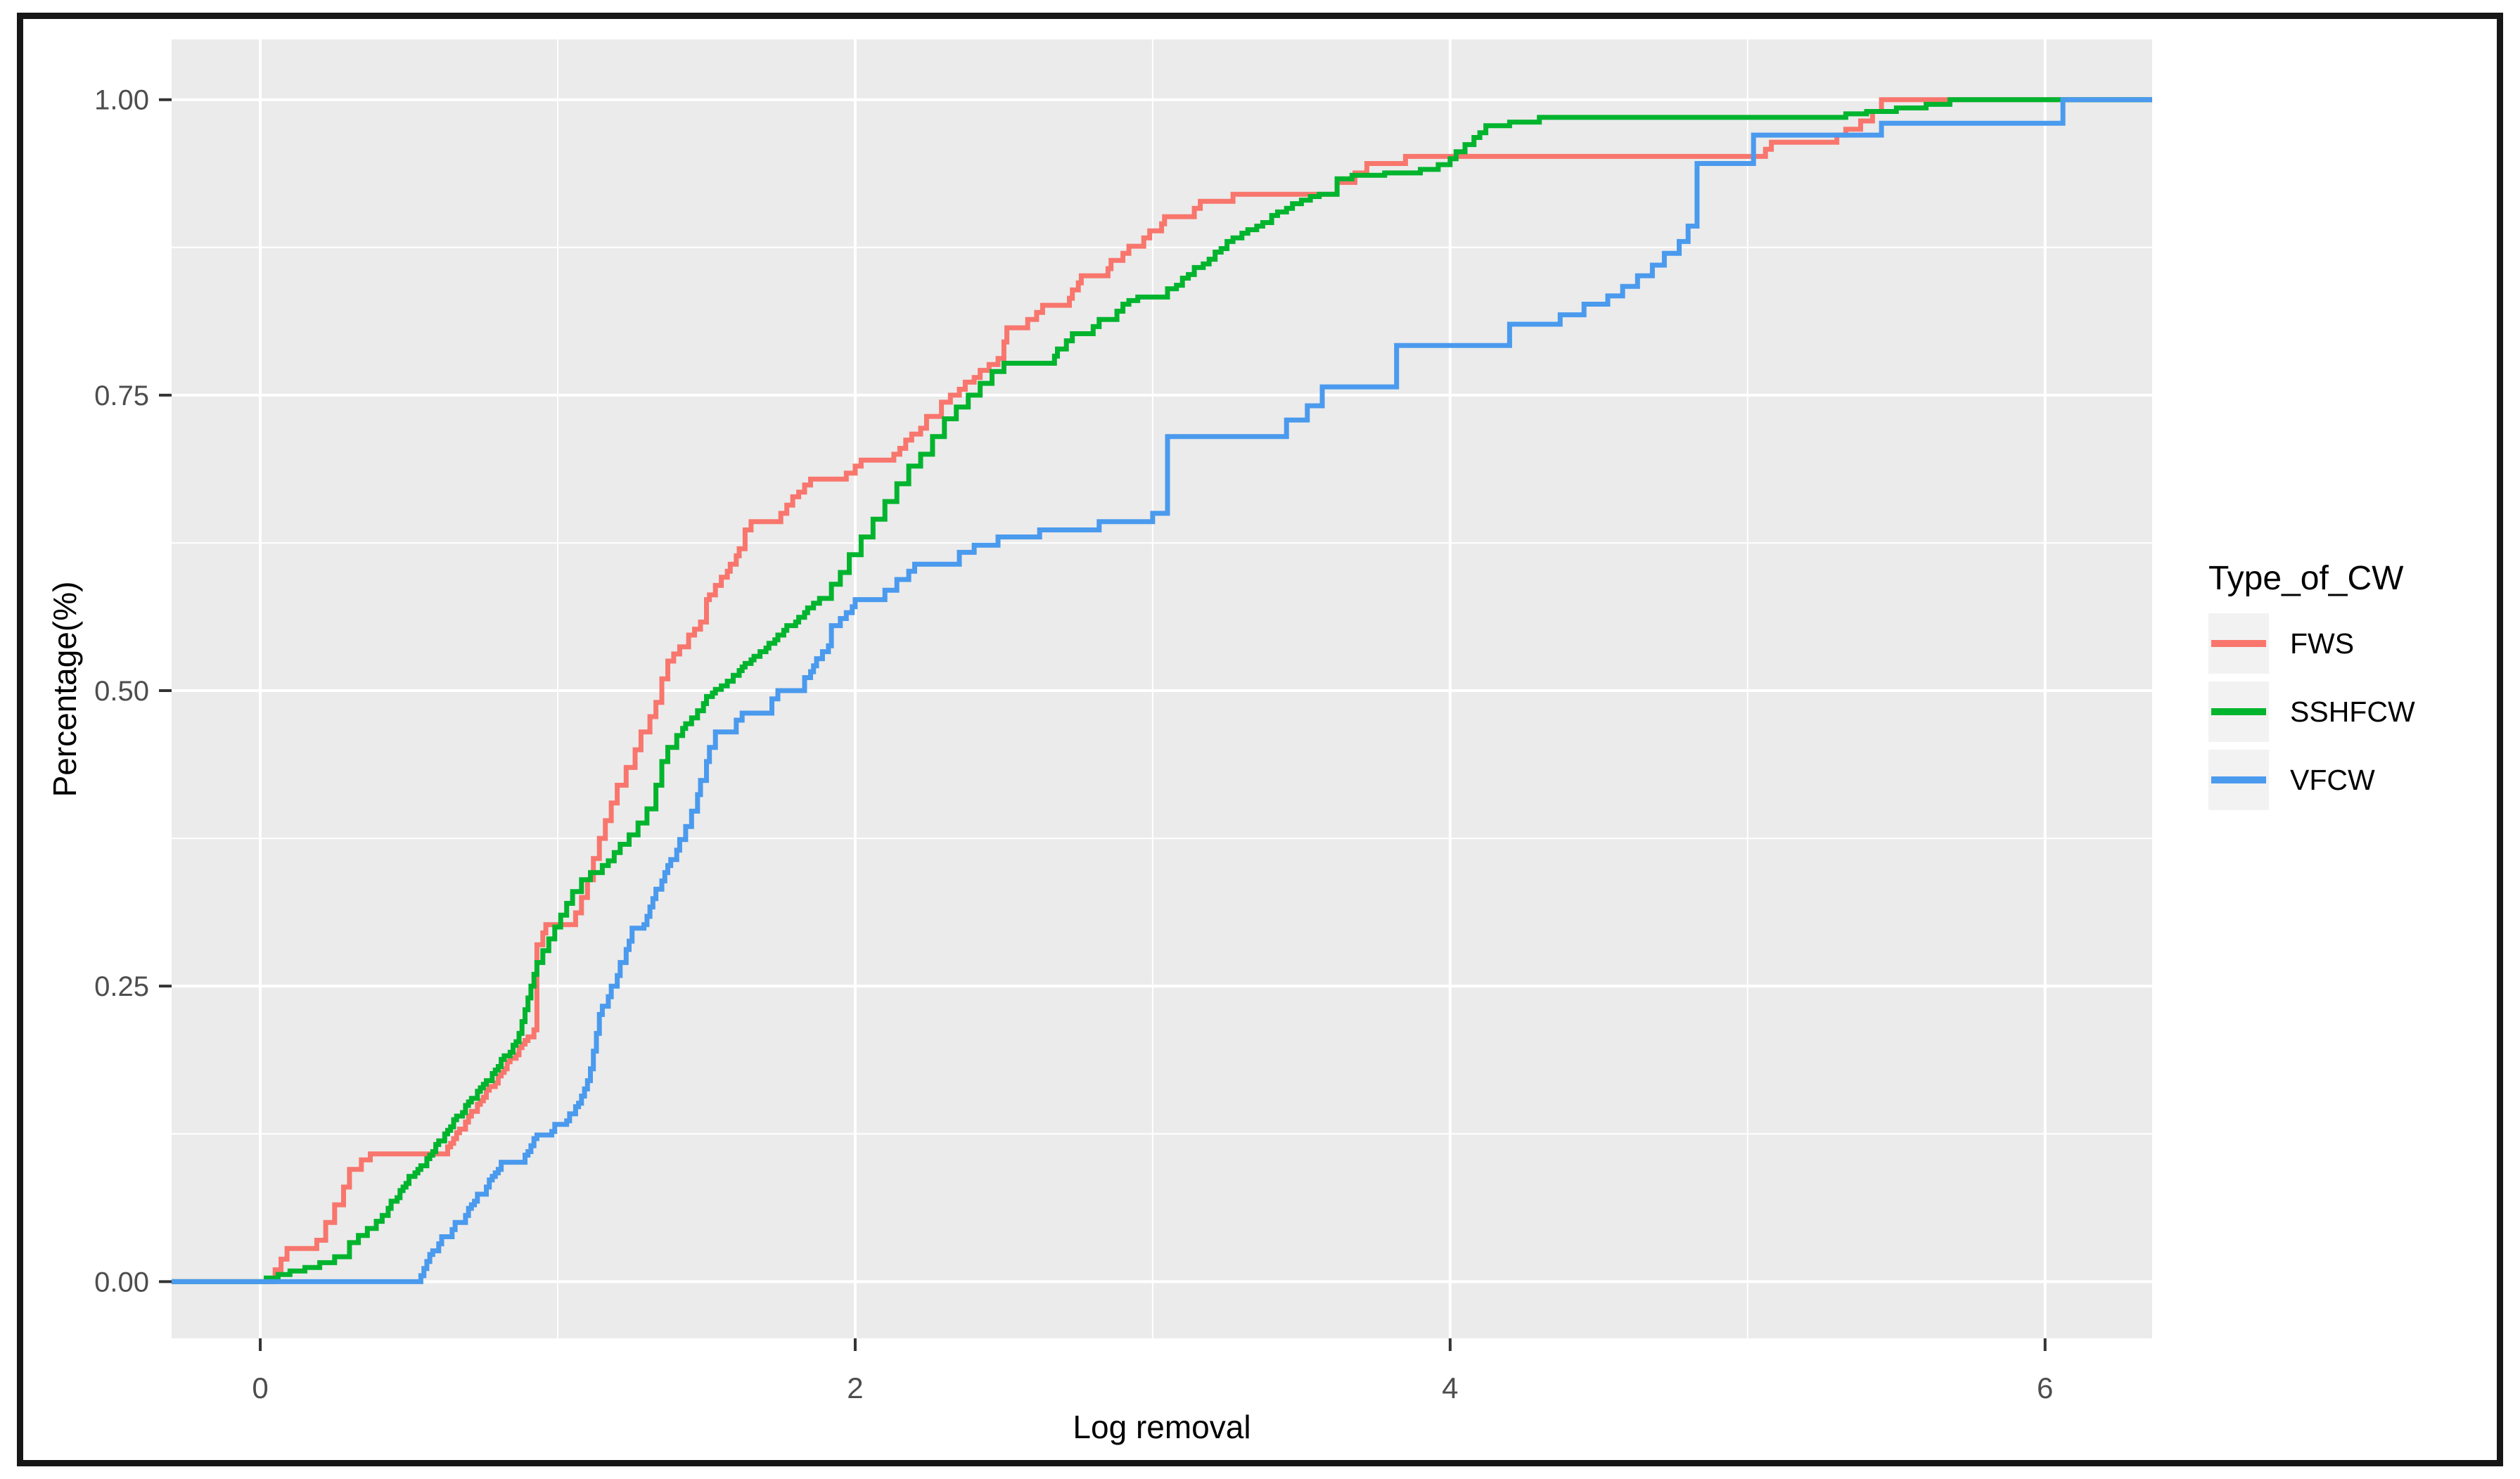 The image size is (2520, 1479). Describe the element at coordinates (1450, 1387) in the screenshot. I see `x-tick-label: 4` at that location.